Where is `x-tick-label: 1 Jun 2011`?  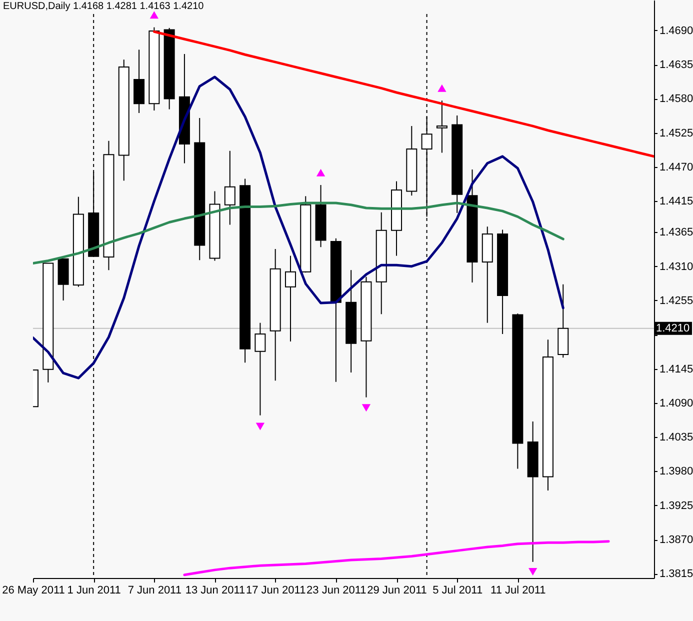 x-tick-label: 1 Jun 2011 is located at coordinates (94, 590).